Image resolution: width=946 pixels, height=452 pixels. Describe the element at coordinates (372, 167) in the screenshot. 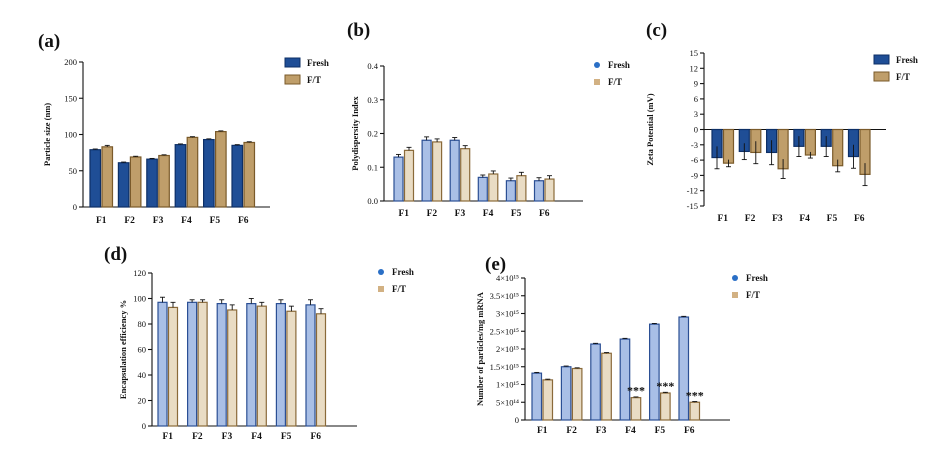

I see `y-tick-label: 0.1` at that location.